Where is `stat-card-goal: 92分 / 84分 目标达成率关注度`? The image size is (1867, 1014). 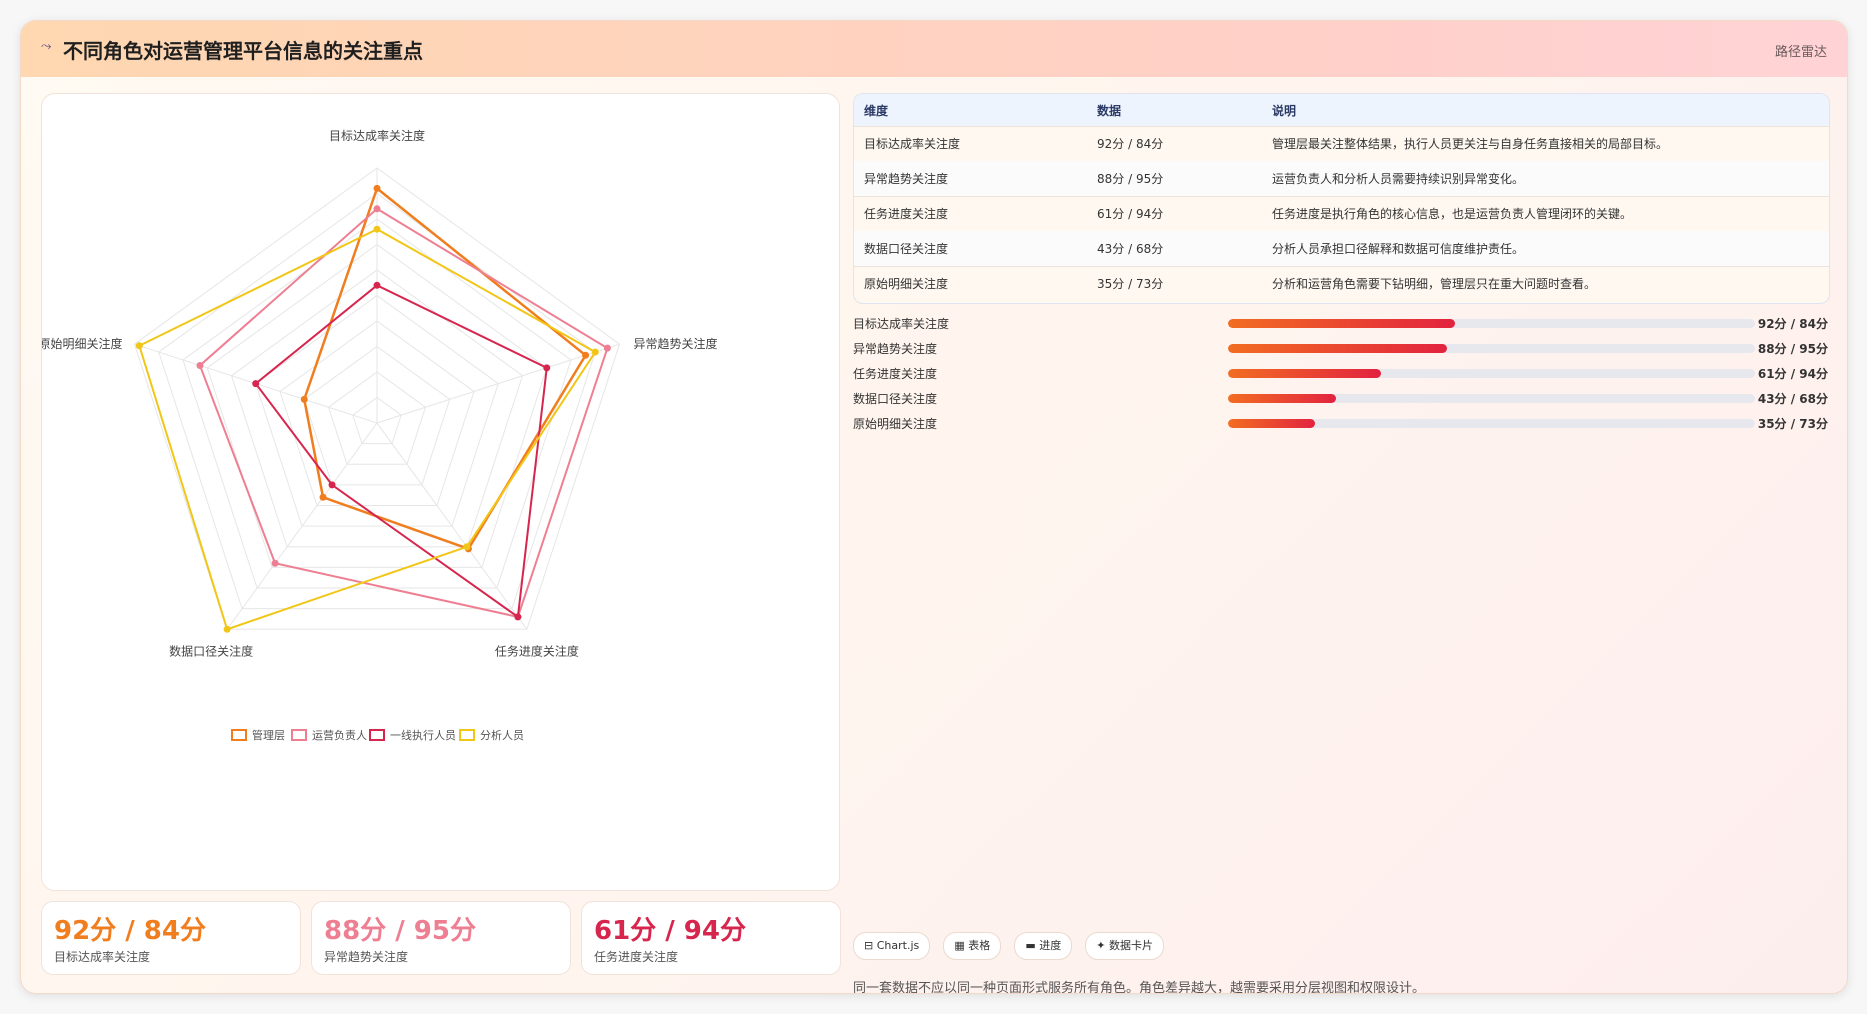 stat-card-goal: 92分 / 84分 目标达成率关注度 is located at coordinates (171, 938).